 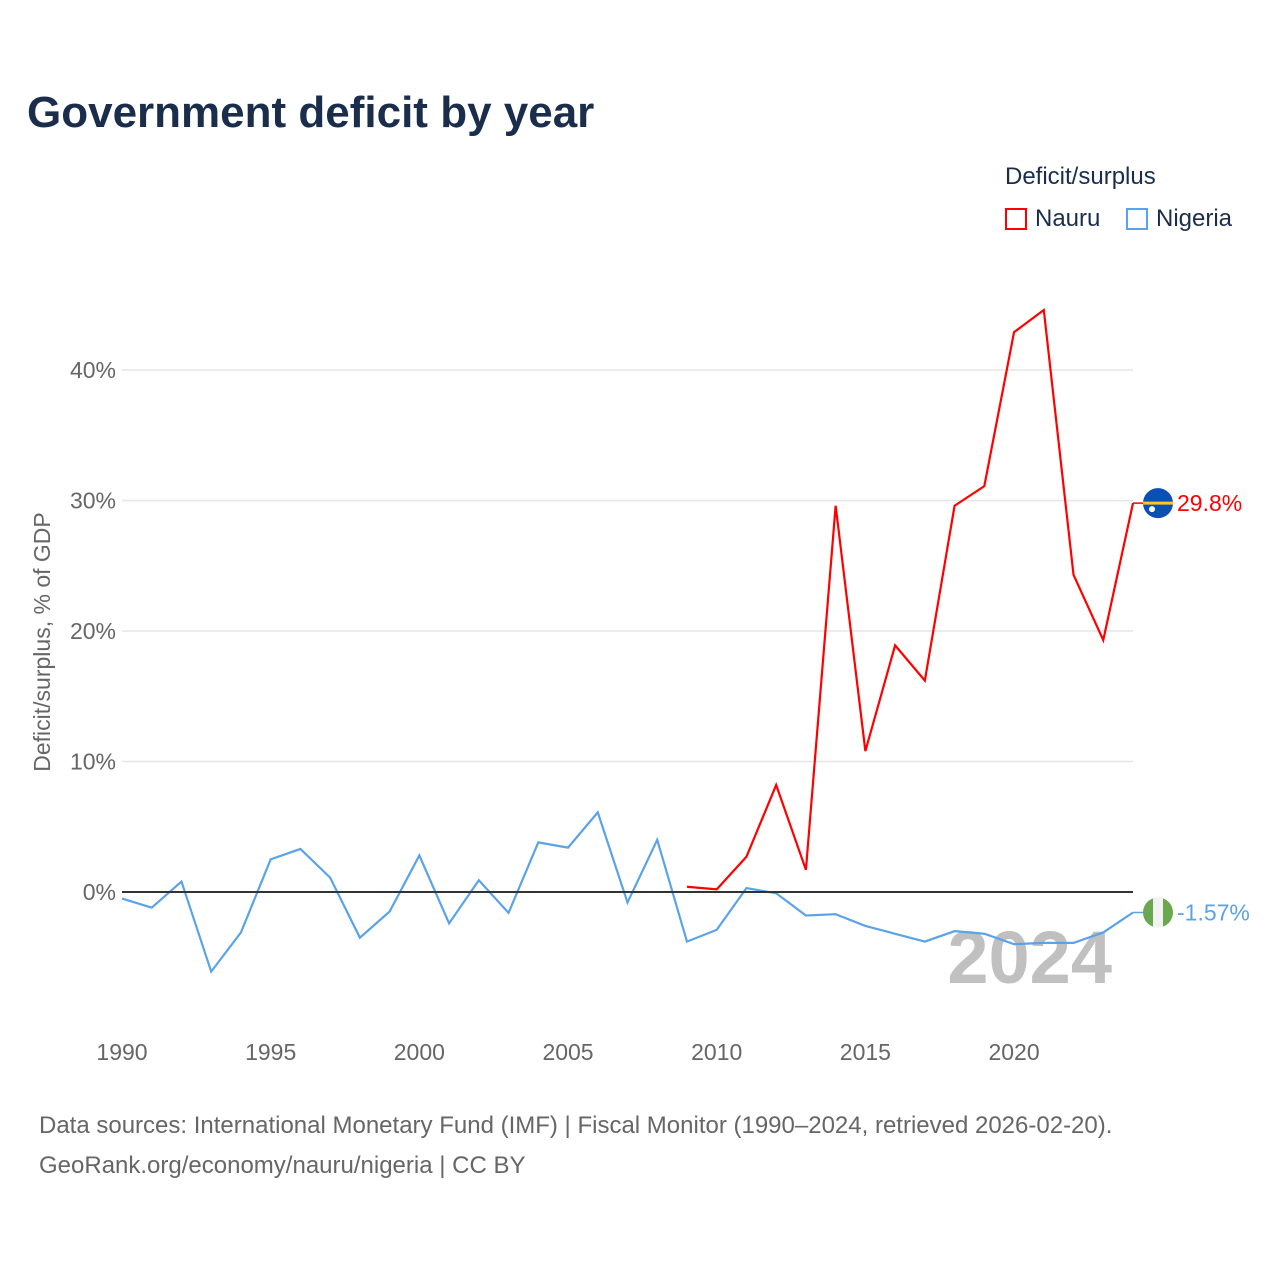 I want to click on end-value-label: -1.57%, so click(x=1213, y=912).